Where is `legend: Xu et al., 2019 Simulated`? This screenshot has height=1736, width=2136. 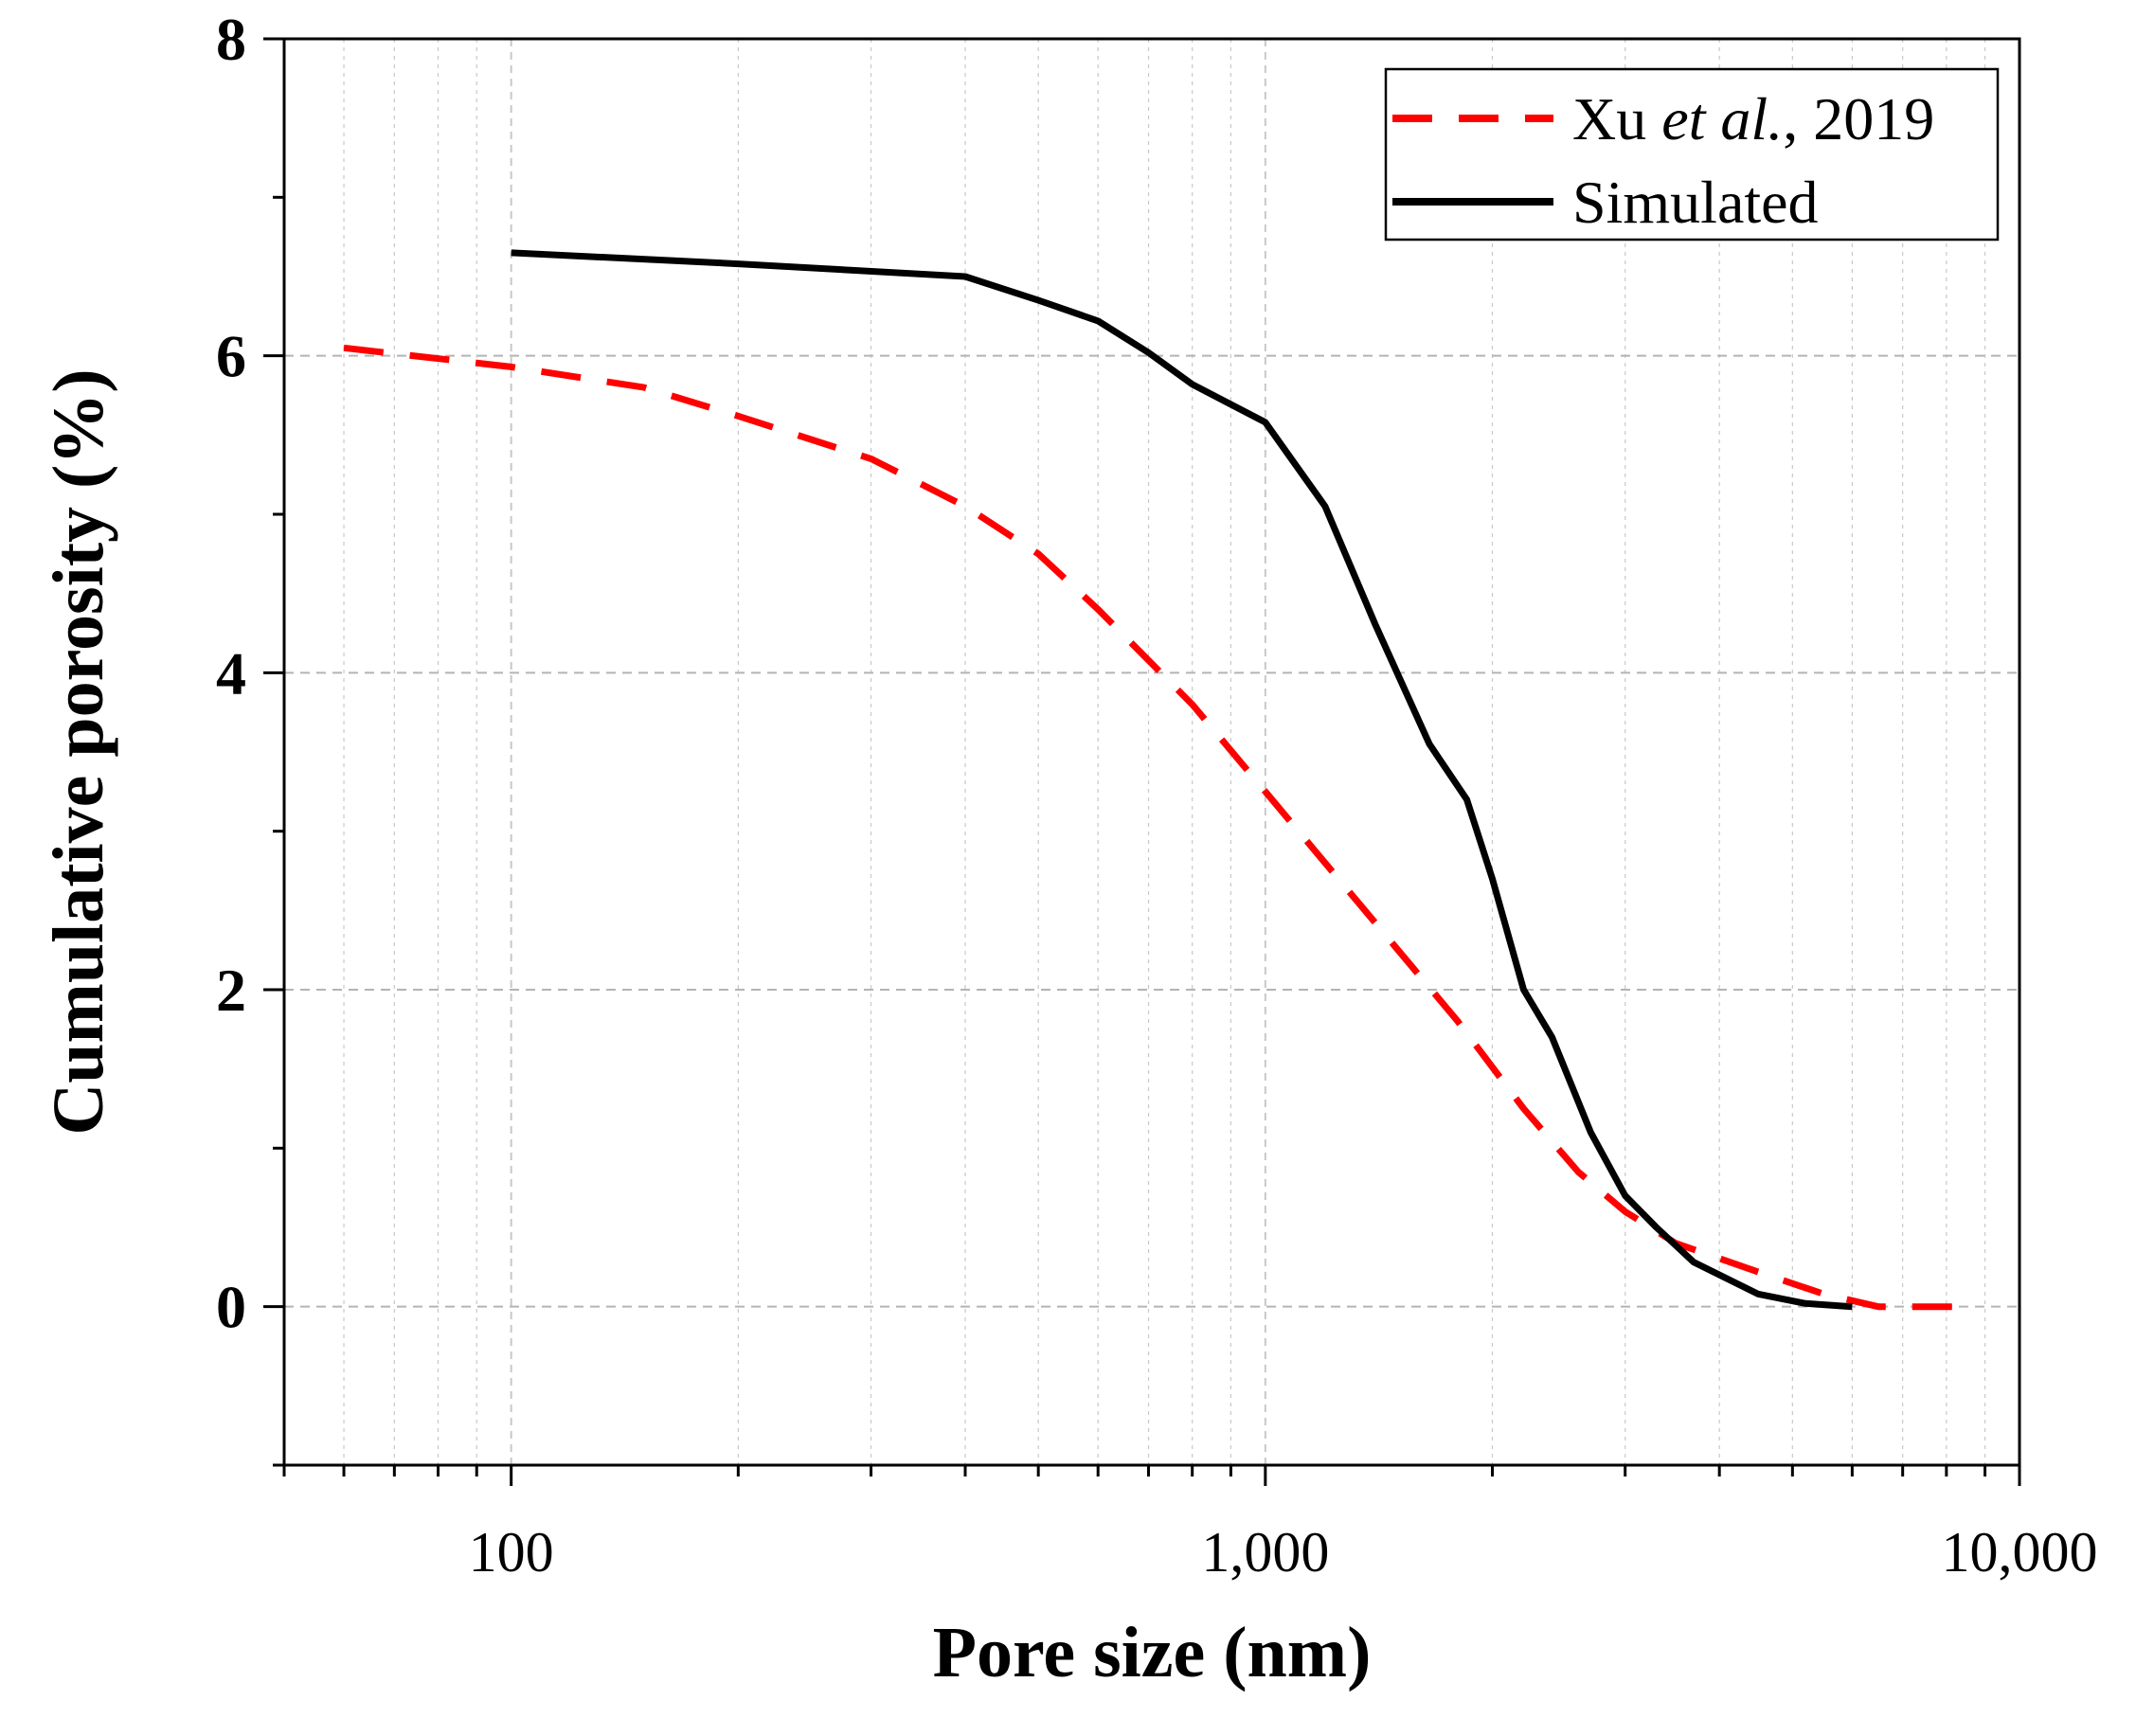 legend: Xu et al., 2019 Simulated is located at coordinates (1692, 154).